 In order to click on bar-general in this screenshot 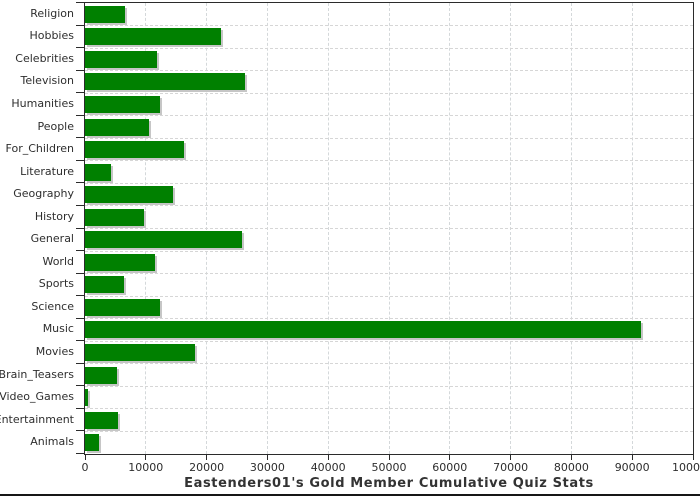, I will do `click(163, 240)`.